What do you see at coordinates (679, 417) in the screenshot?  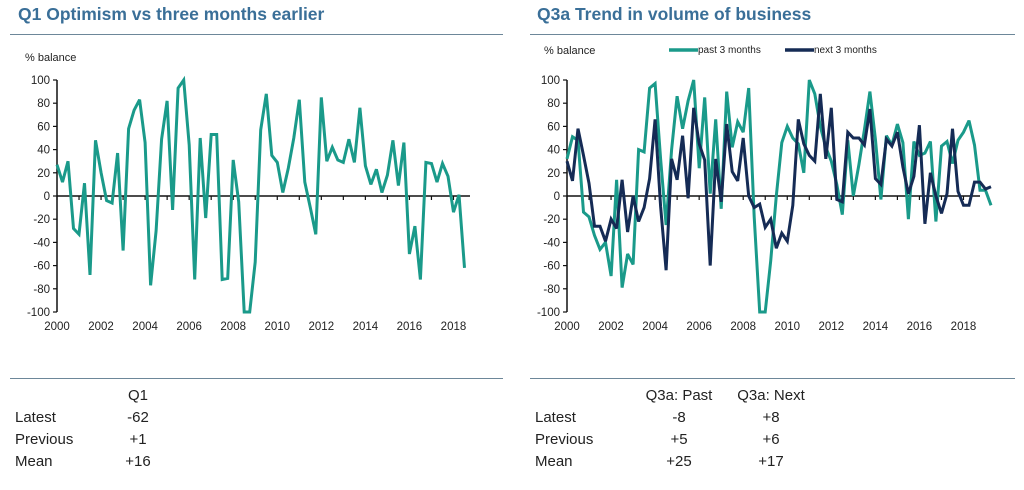 I see `stats-value: -8` at bounding box center [679, 417].